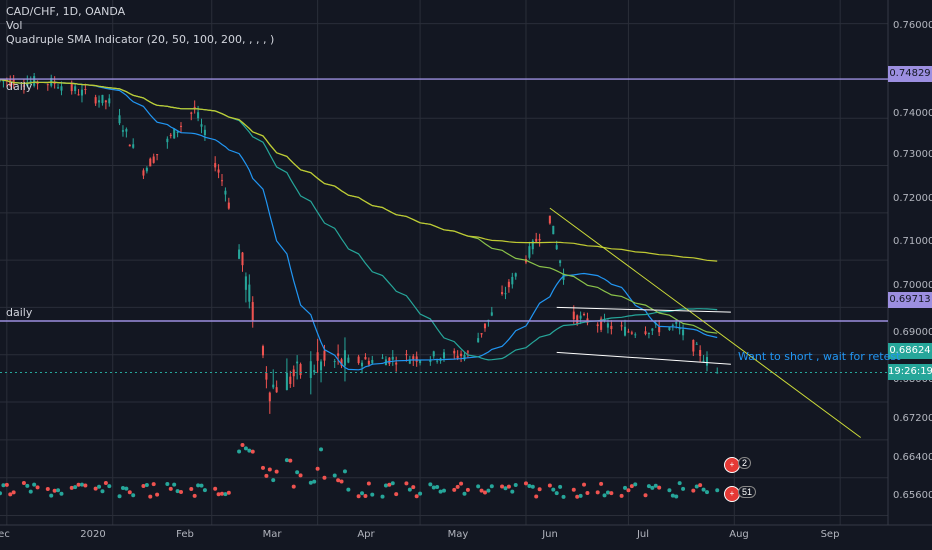 Image resolution: width=932 pixels, height=550 pixels. I want to click on price-tick: 0.74000, so click(912, 113).